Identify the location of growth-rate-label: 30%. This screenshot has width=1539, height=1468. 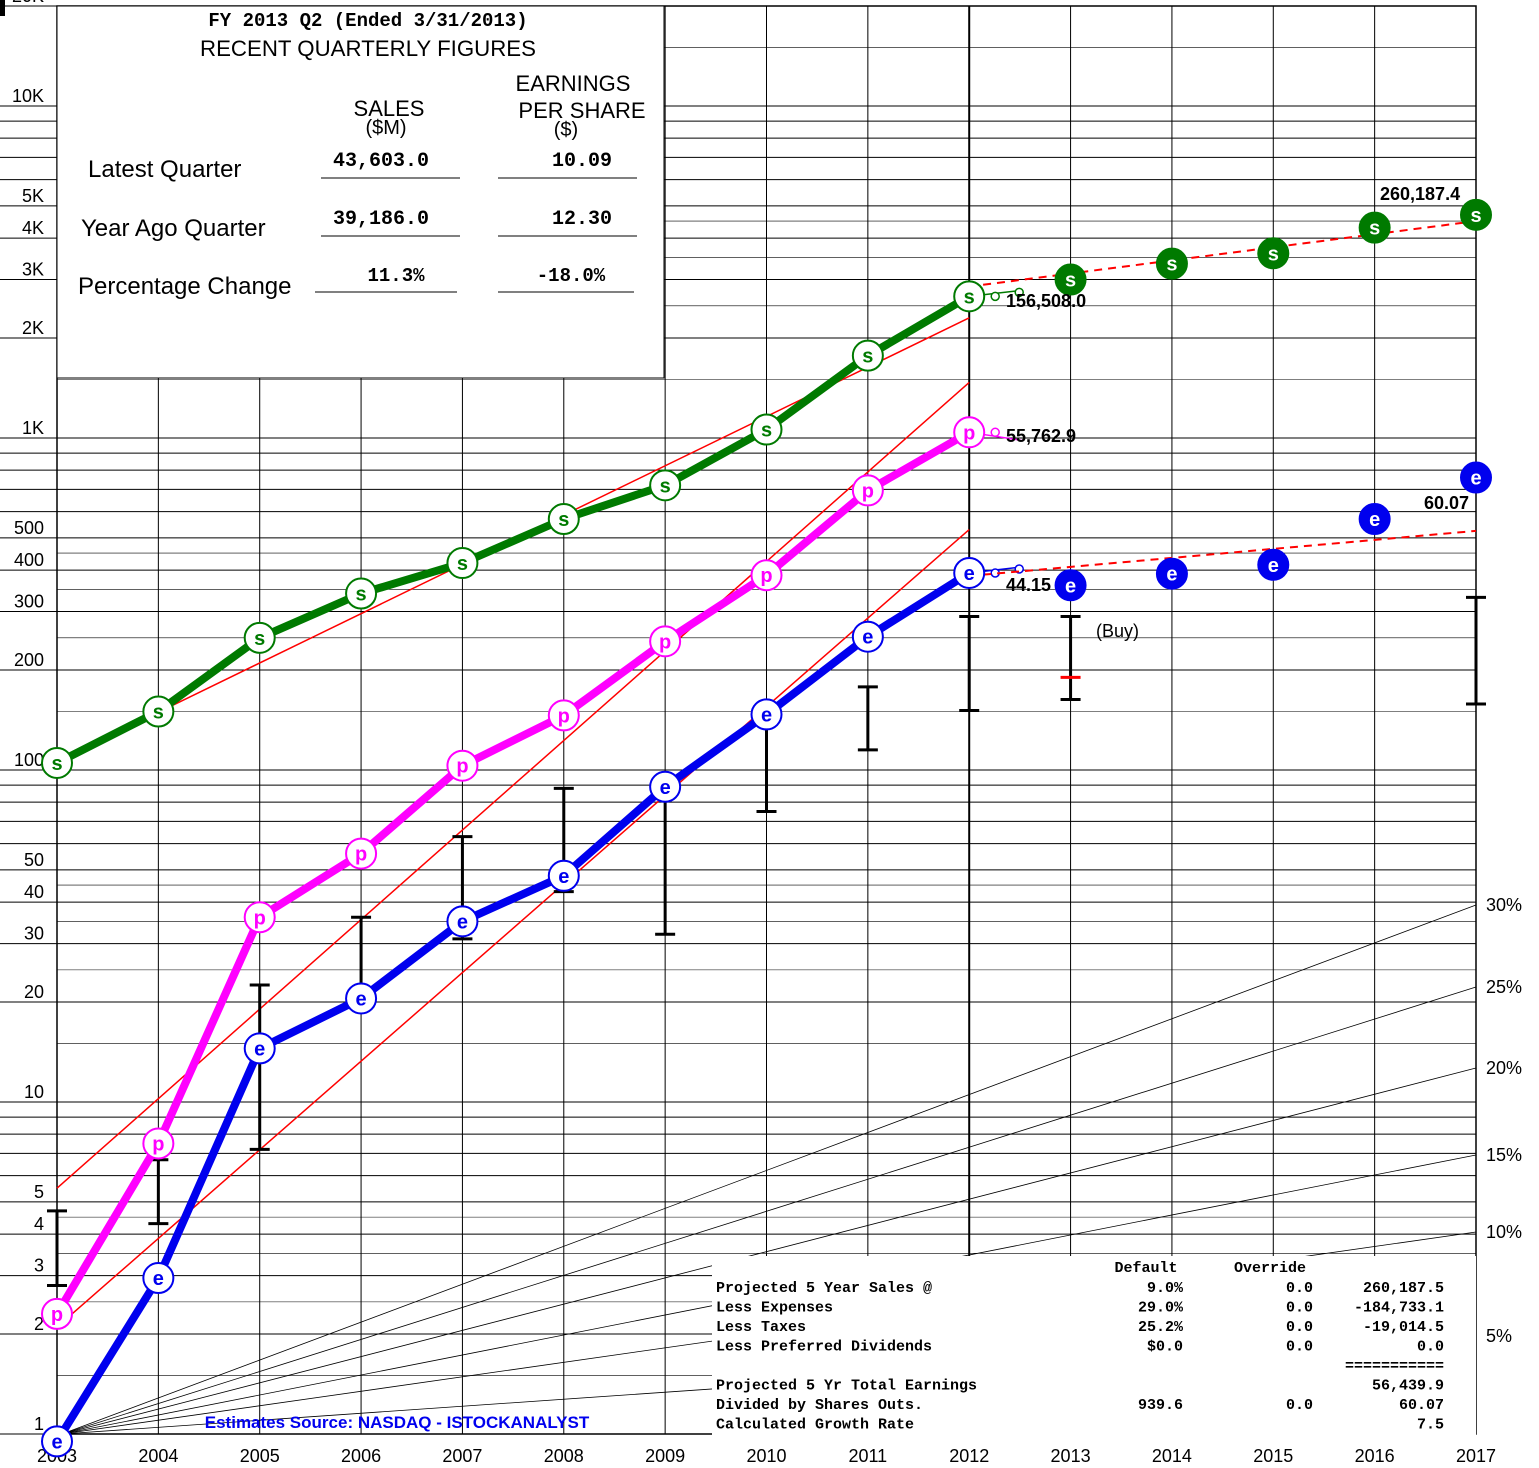
(1504, 905).